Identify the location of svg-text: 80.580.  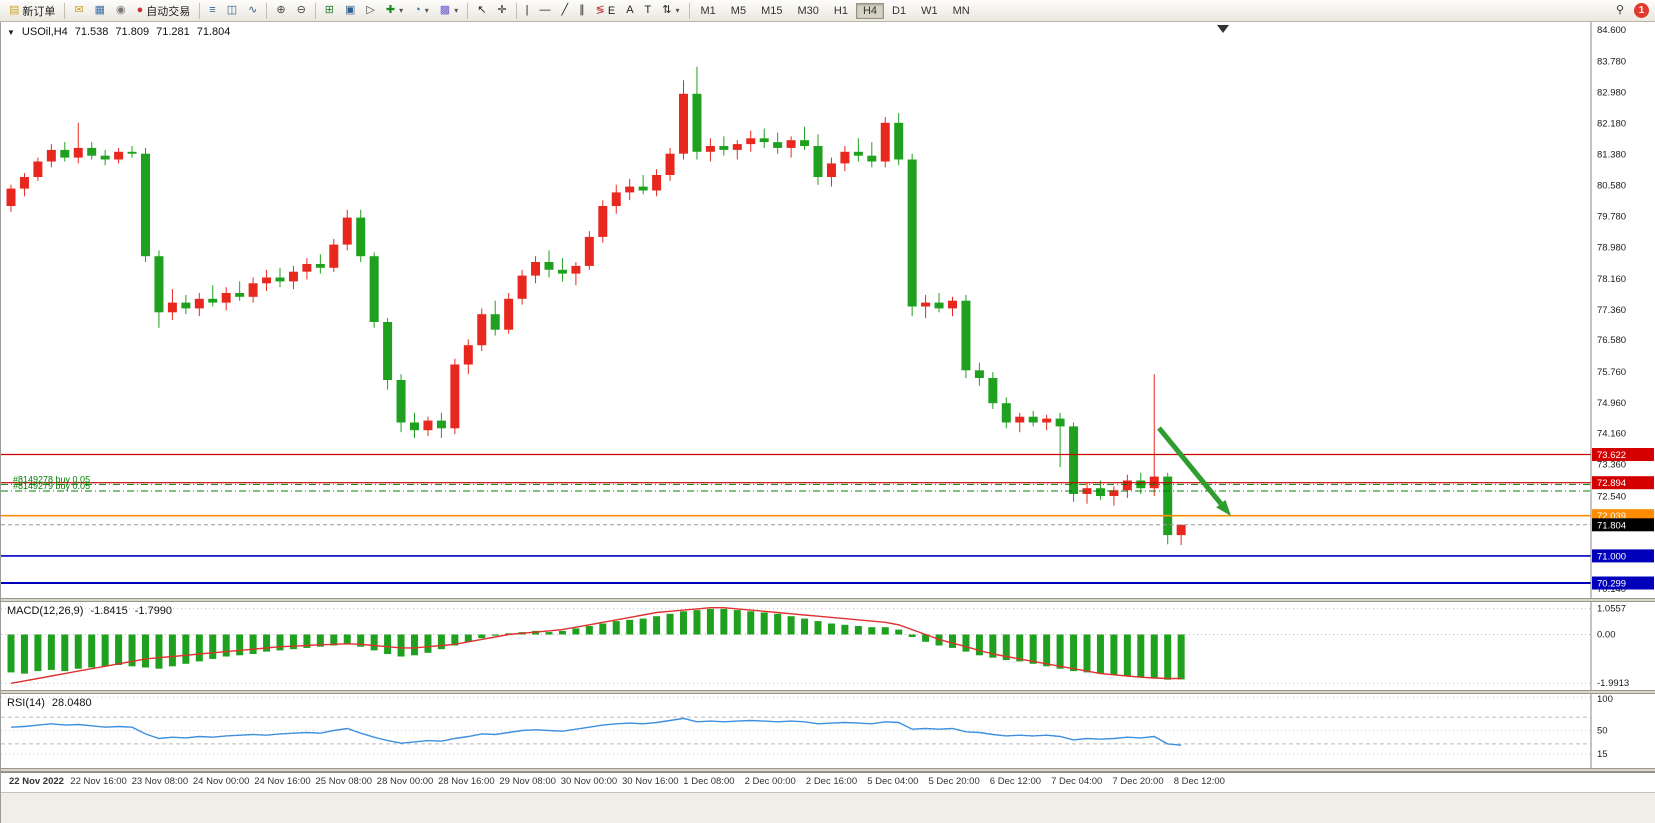
(1611, 186).